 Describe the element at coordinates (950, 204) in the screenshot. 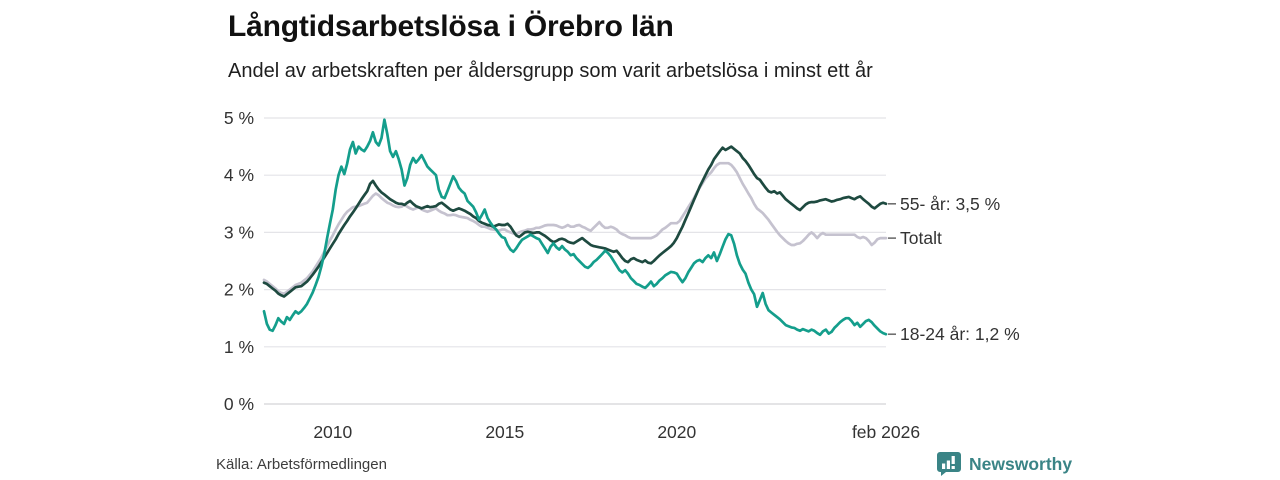

I see `series-end-label-55-r: 55- år: 3,5 %` at that location.